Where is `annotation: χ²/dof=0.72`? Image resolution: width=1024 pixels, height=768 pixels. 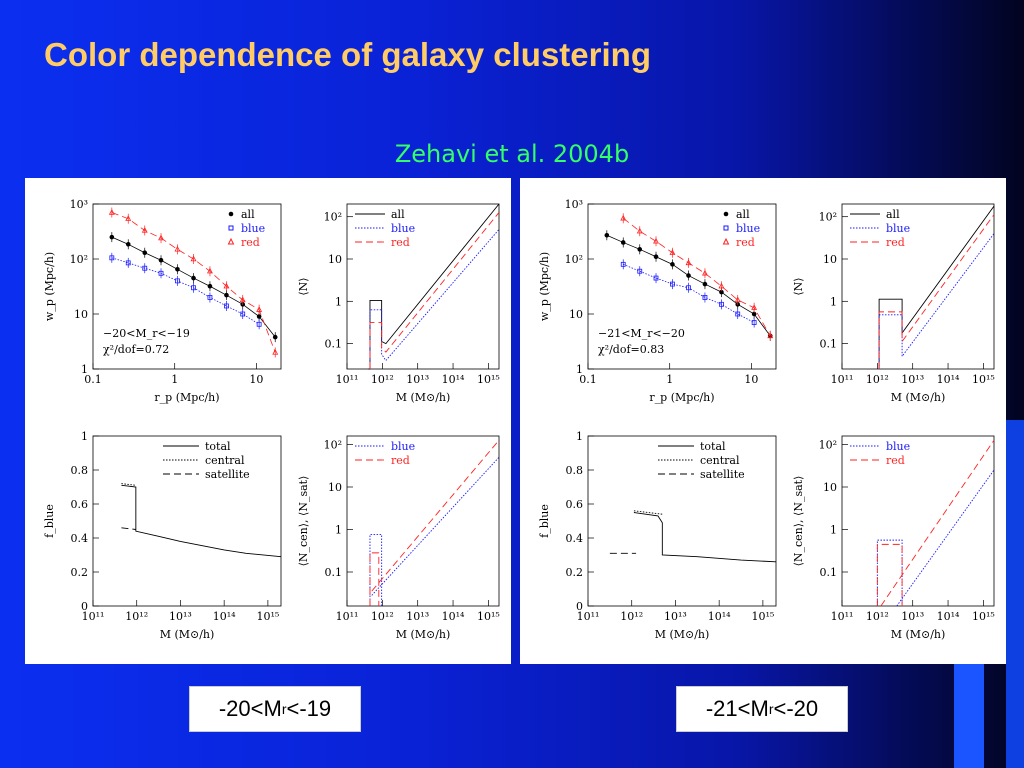 annotation: χ²/dof=0.72 is located at coordinates (136, 349).